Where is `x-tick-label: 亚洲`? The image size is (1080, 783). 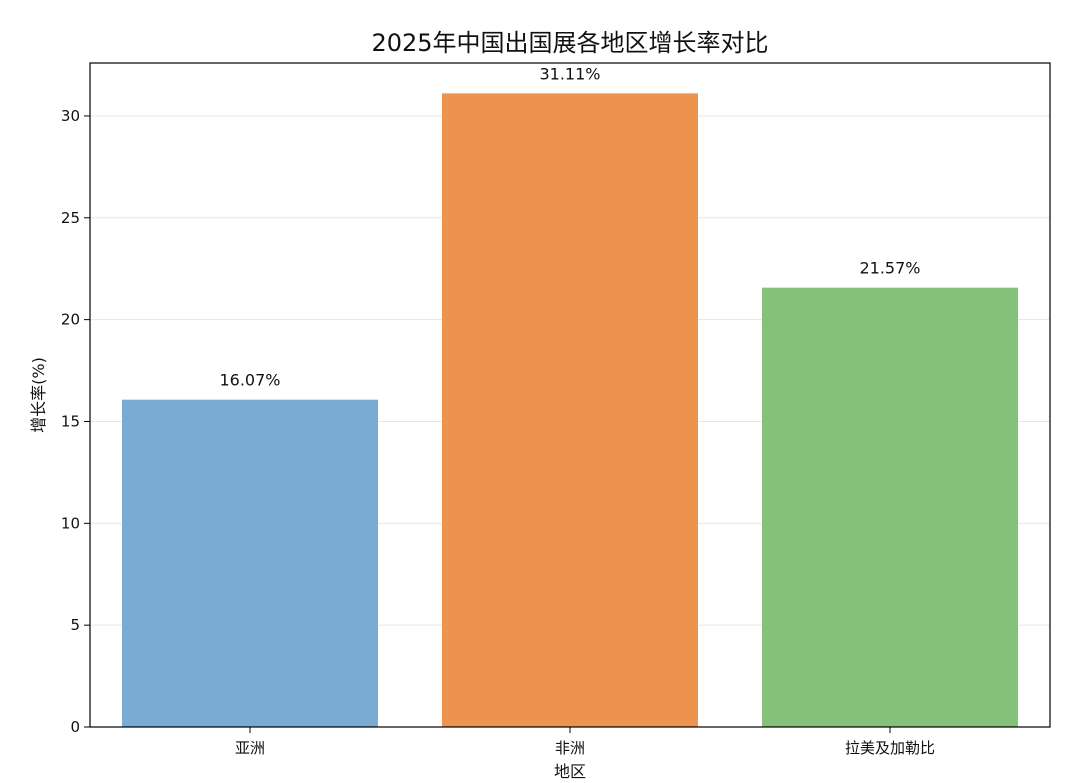 x-tick-label: 亚洲 is located at coordinates (250, 748).